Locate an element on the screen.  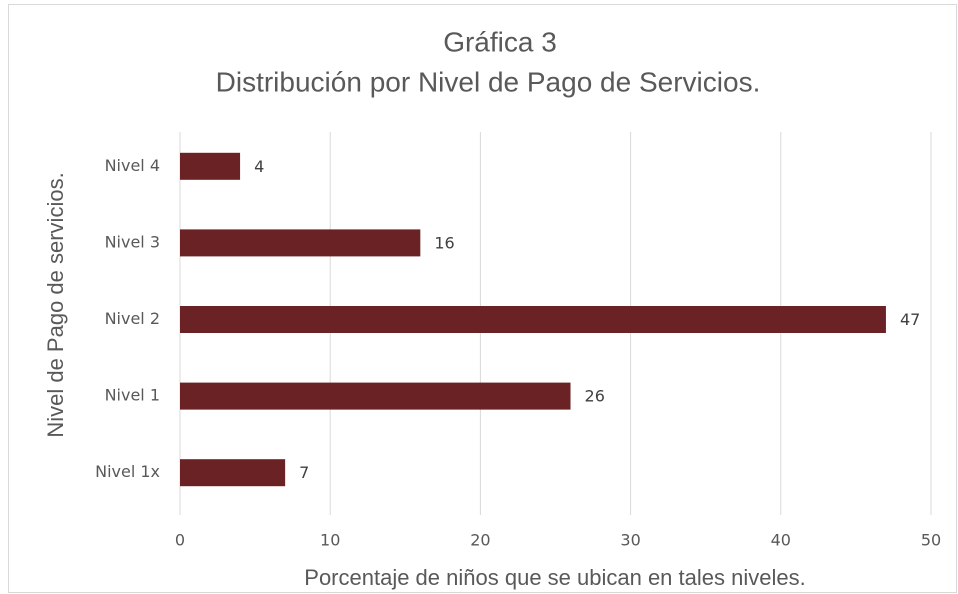
y-tick-label: Nivel 1x is located at coordinates (127, 471).